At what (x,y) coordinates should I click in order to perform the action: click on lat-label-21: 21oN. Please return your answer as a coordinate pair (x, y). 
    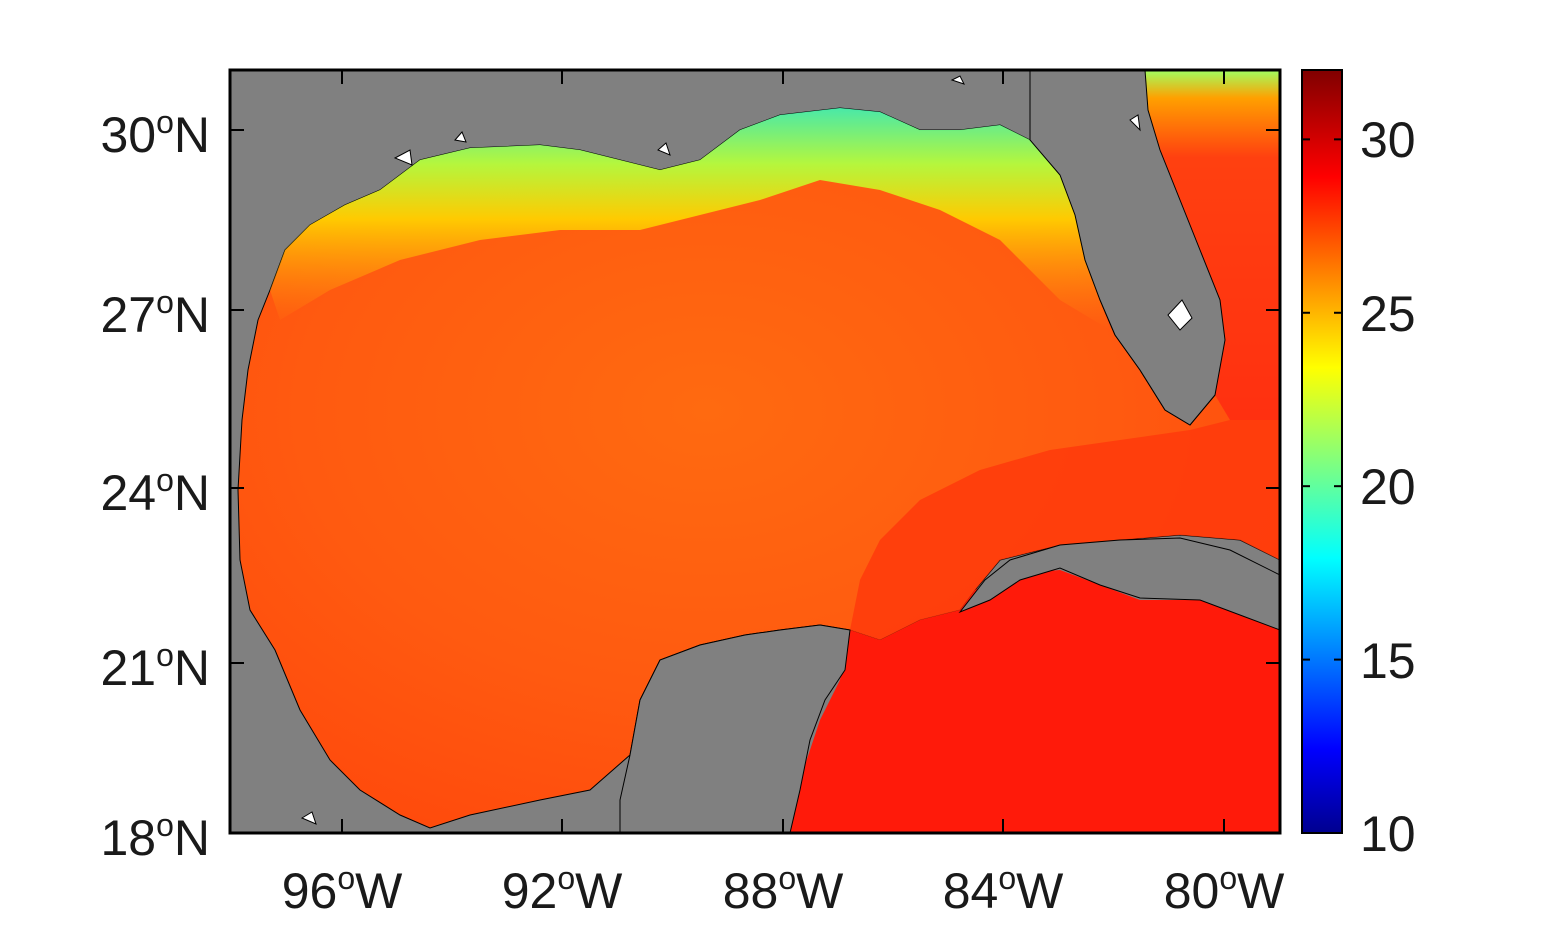
    Looking at the image, I should click on (135, 667).